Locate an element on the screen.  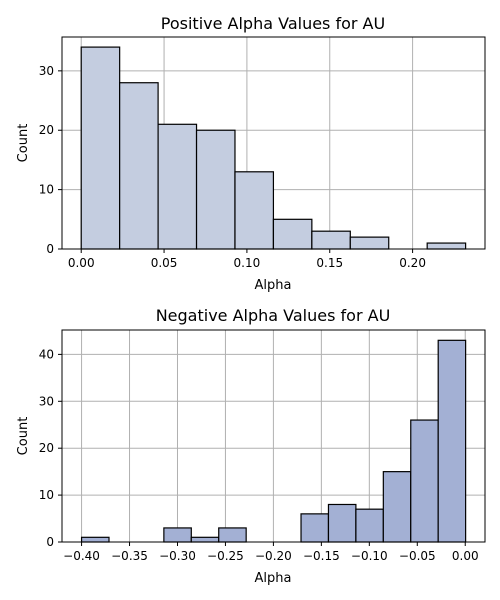
x-tick-label: −0.40 is located at coordinates (81, 556).